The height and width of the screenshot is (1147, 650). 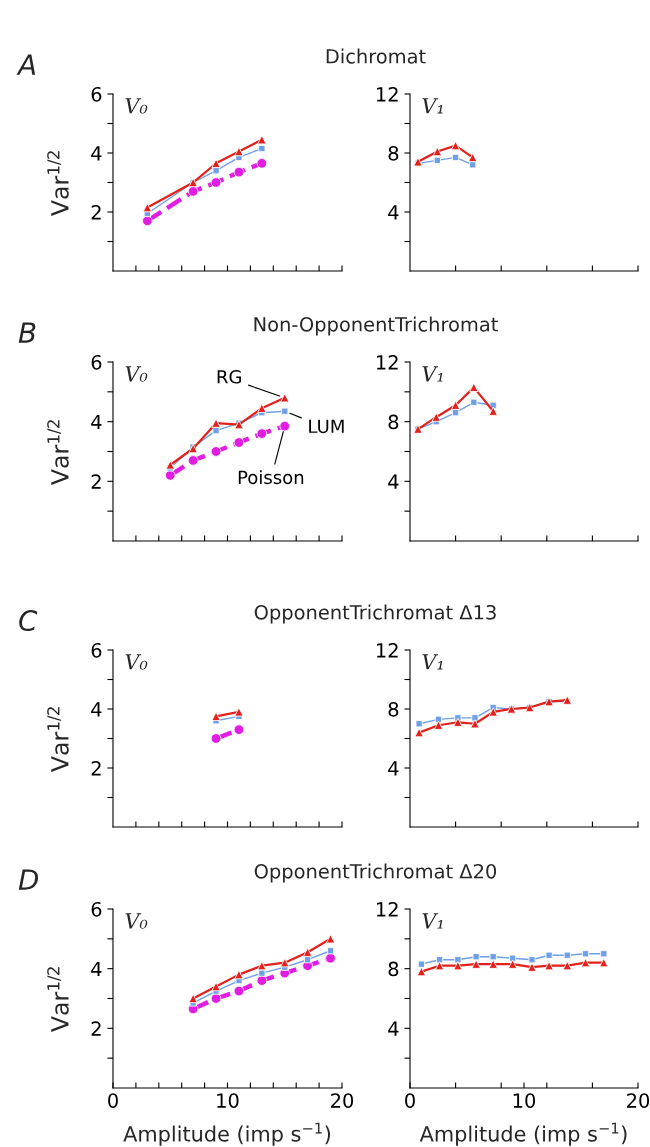 I want to click on text: C, so click(x=28, y=621).